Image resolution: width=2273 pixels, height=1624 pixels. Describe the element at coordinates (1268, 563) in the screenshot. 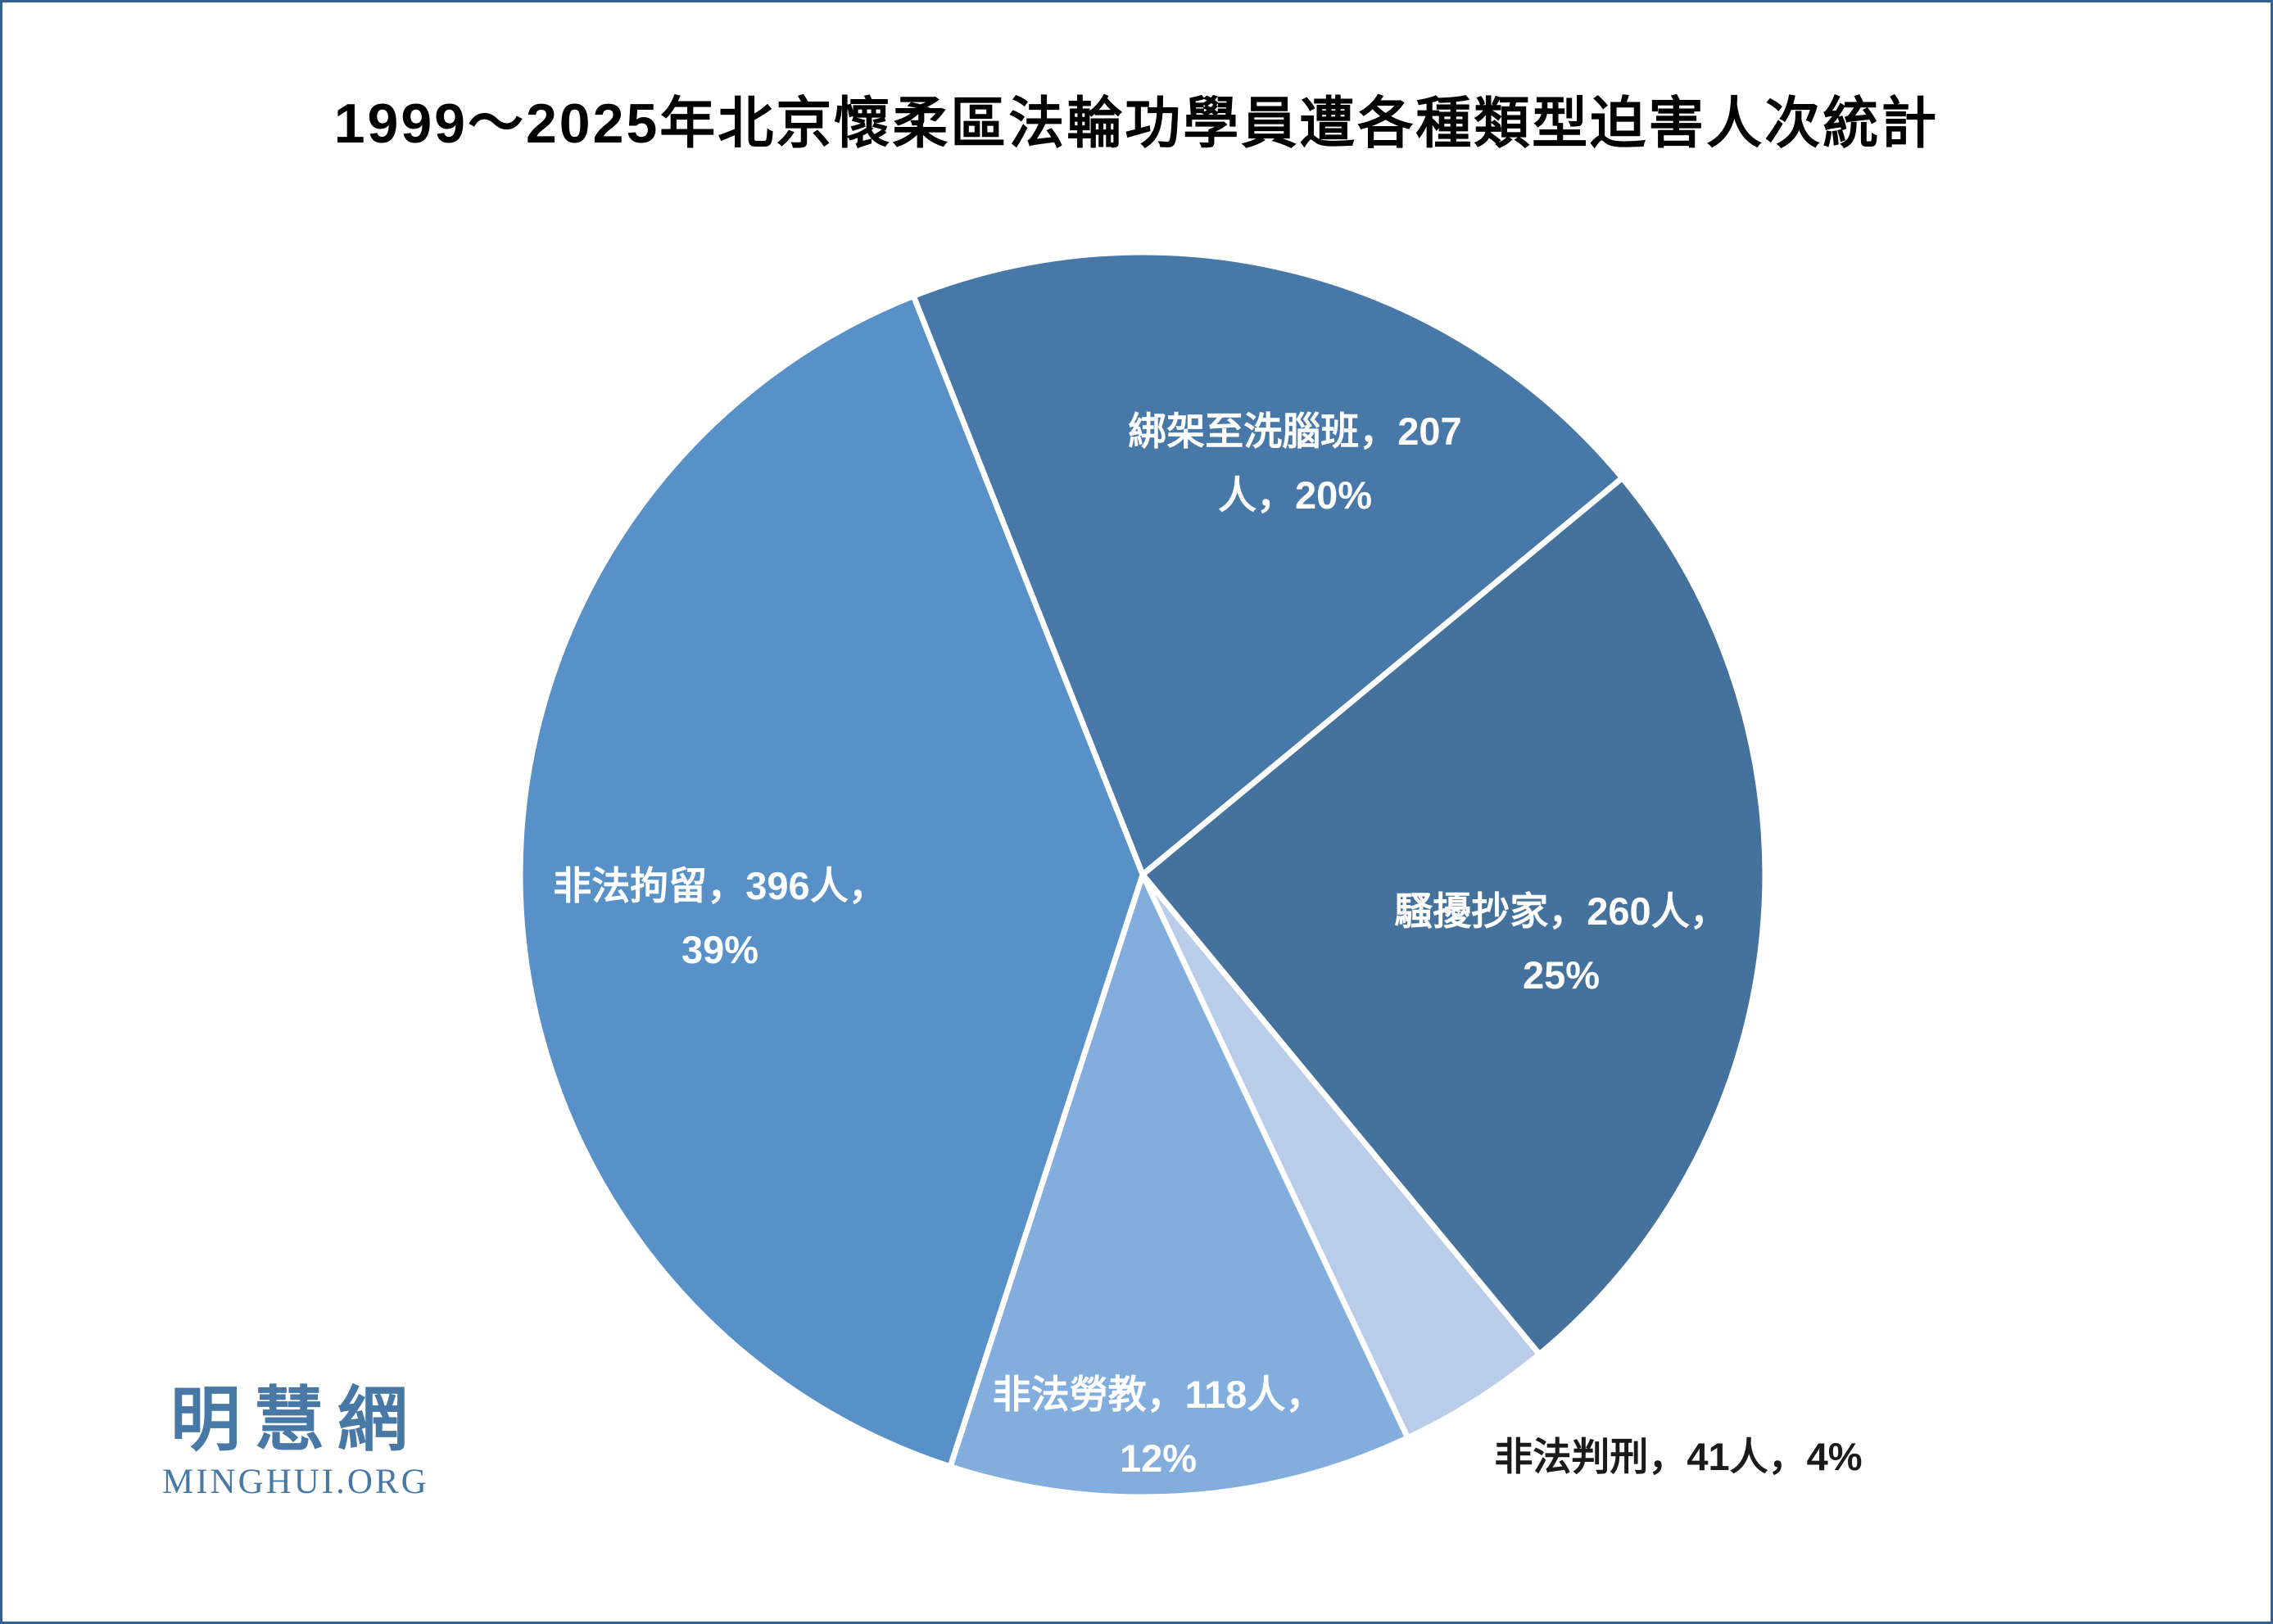

I see `pie-slice-綁架至洗腦班` at that location.